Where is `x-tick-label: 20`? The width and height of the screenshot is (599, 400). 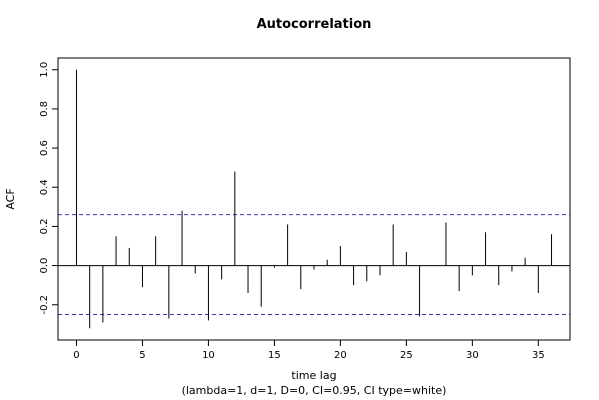
x-tick-label: 20 is located at coordinates (340, 355).